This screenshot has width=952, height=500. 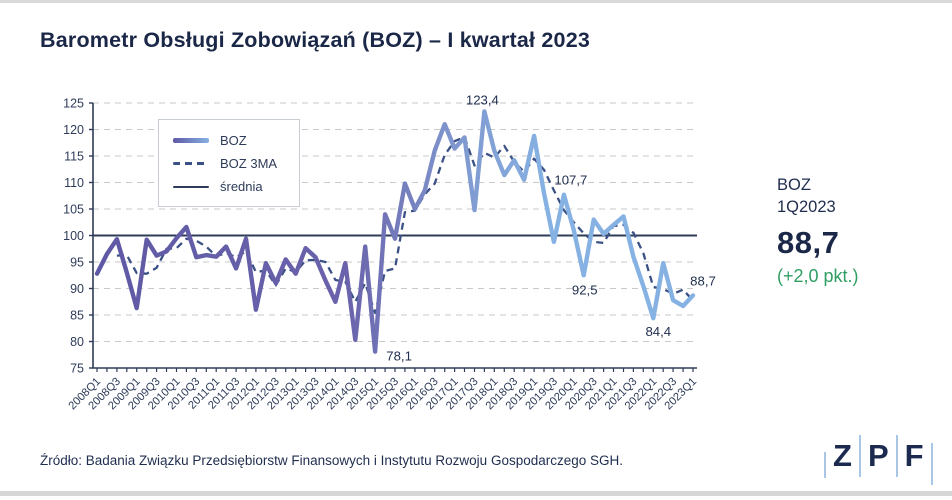 I want to click on annotation-label: 123,4, so click(x=482, y=100).